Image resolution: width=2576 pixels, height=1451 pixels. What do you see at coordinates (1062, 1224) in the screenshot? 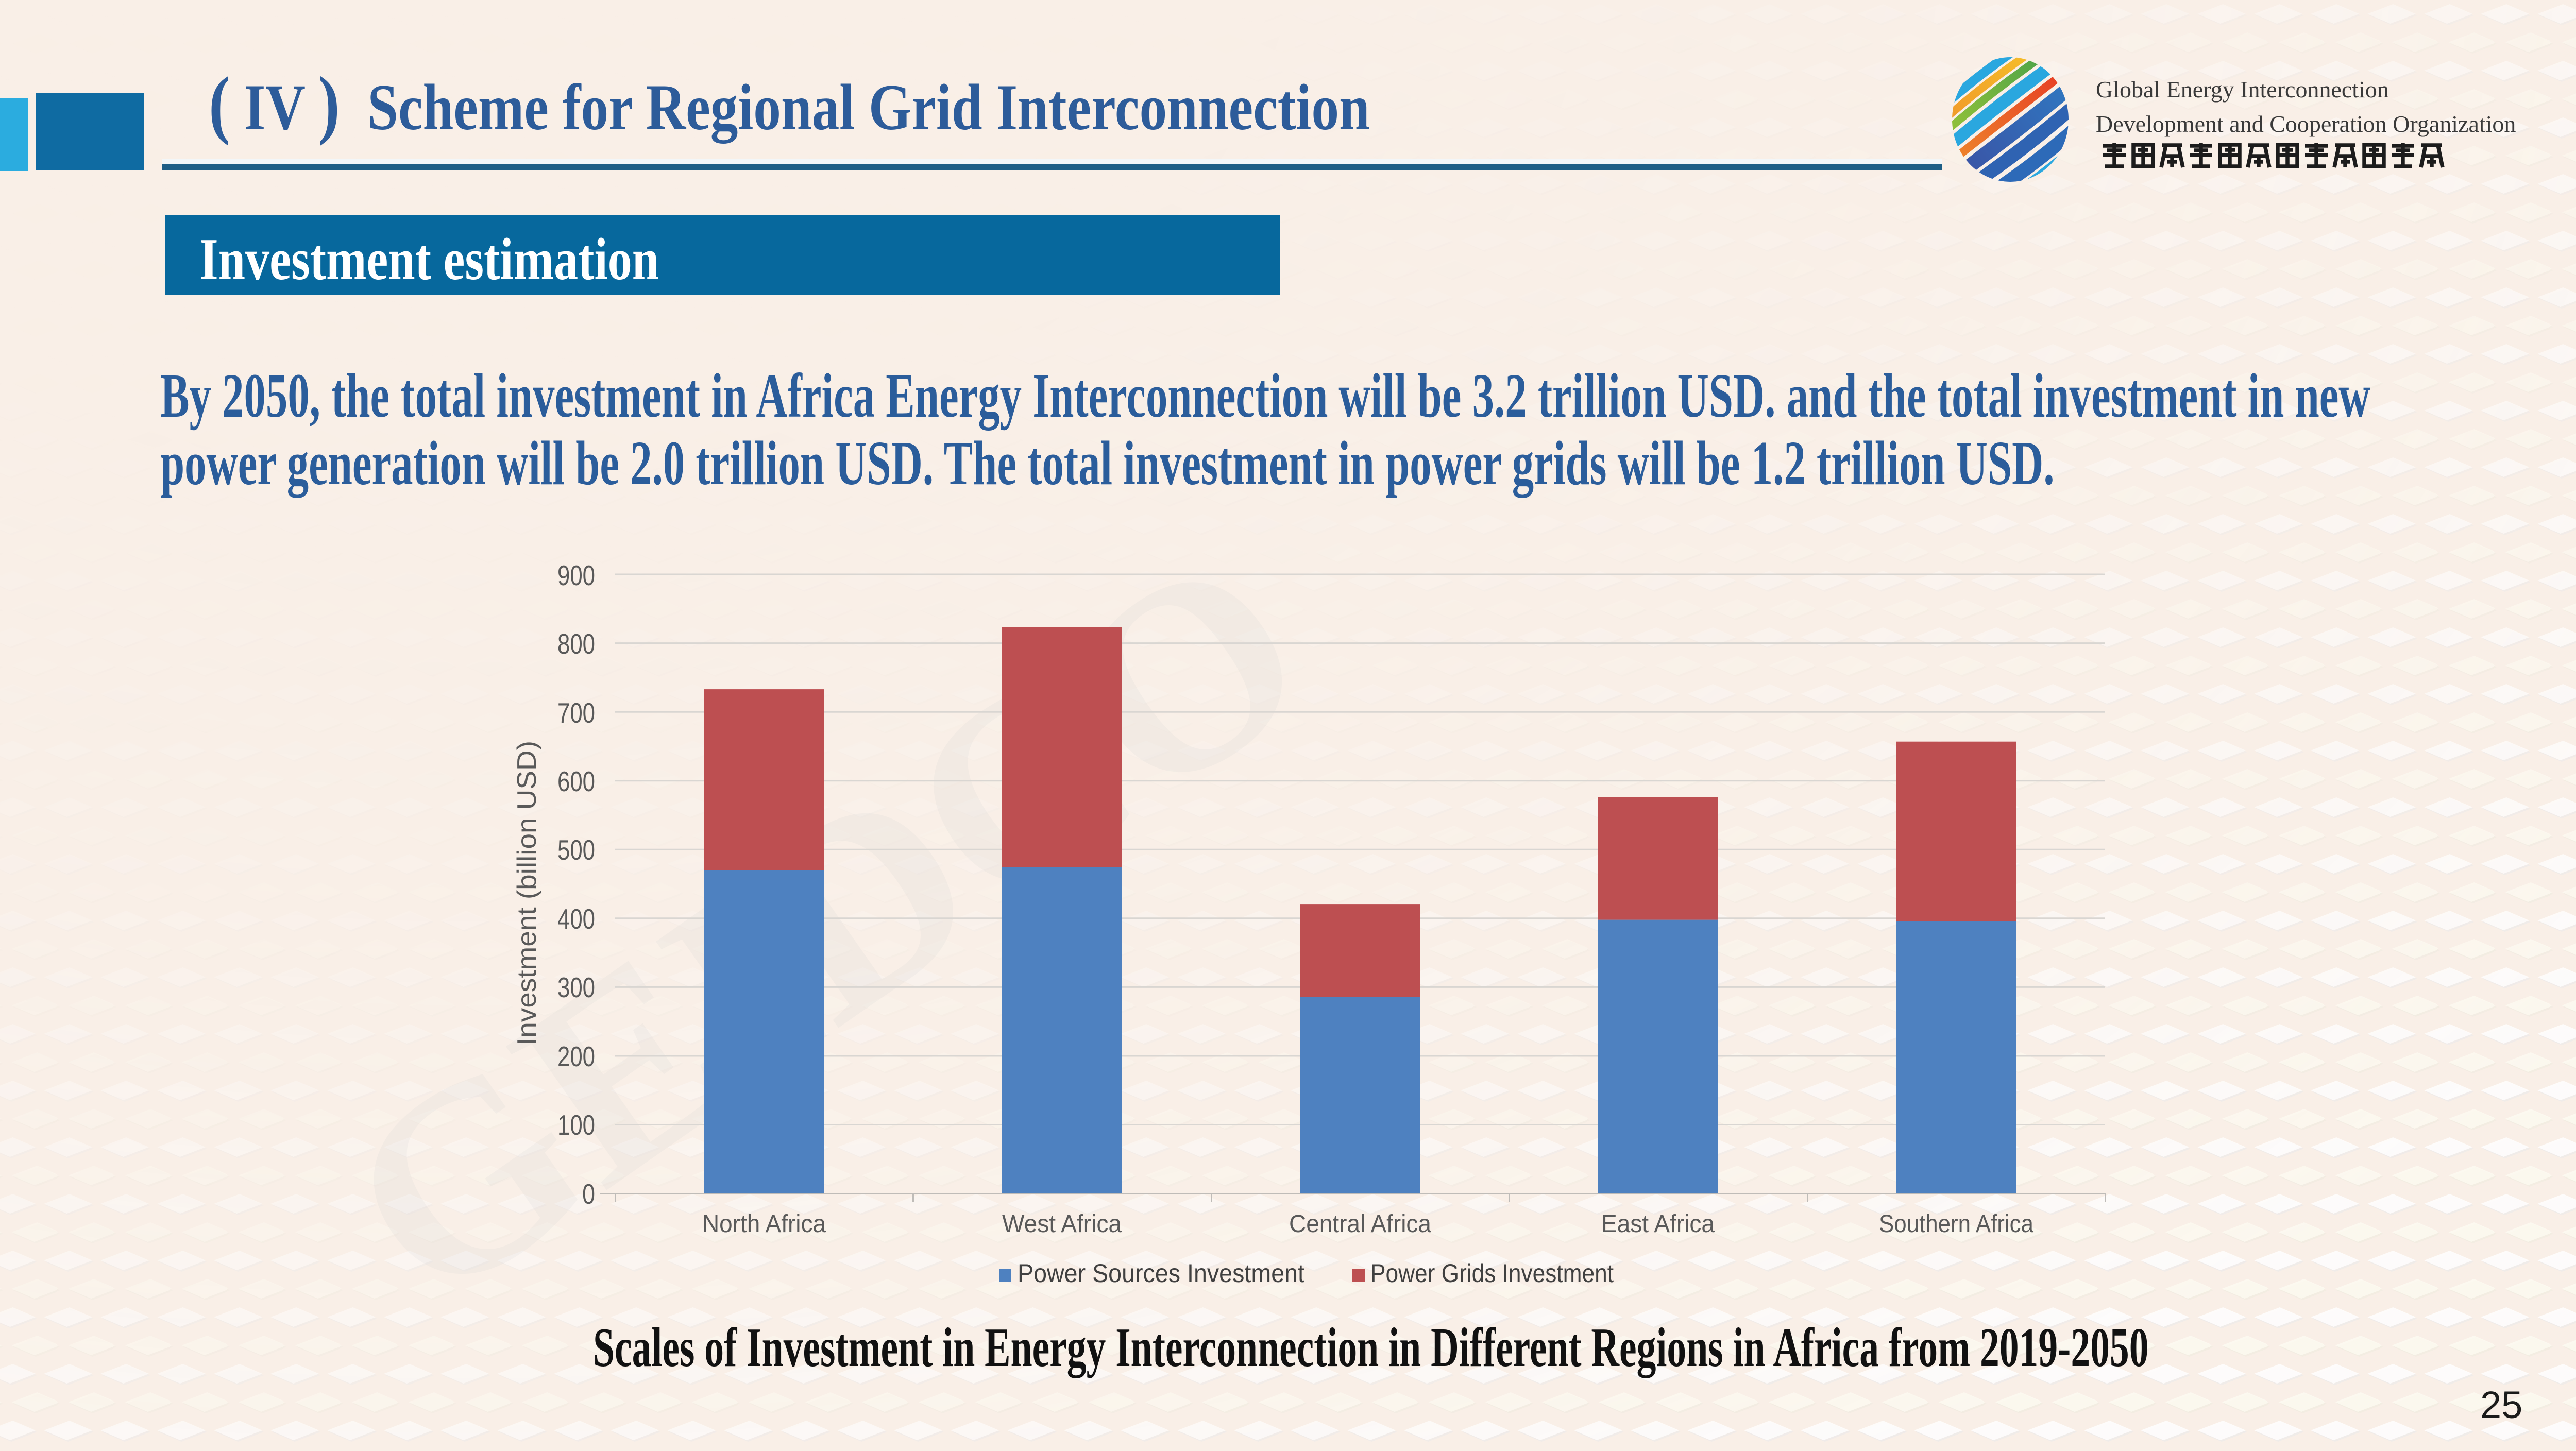
I see `svg-text: West Africa` at bounding box center [1062, 1224].